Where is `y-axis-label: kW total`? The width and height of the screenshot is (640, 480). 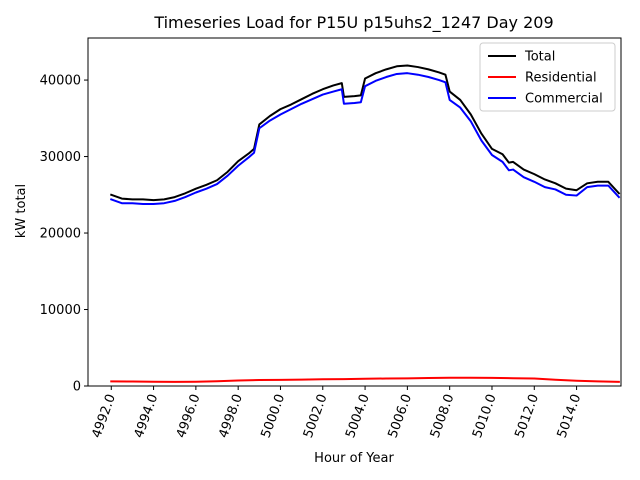 y-axis-label: kW total is located at coordinates (21, 211).